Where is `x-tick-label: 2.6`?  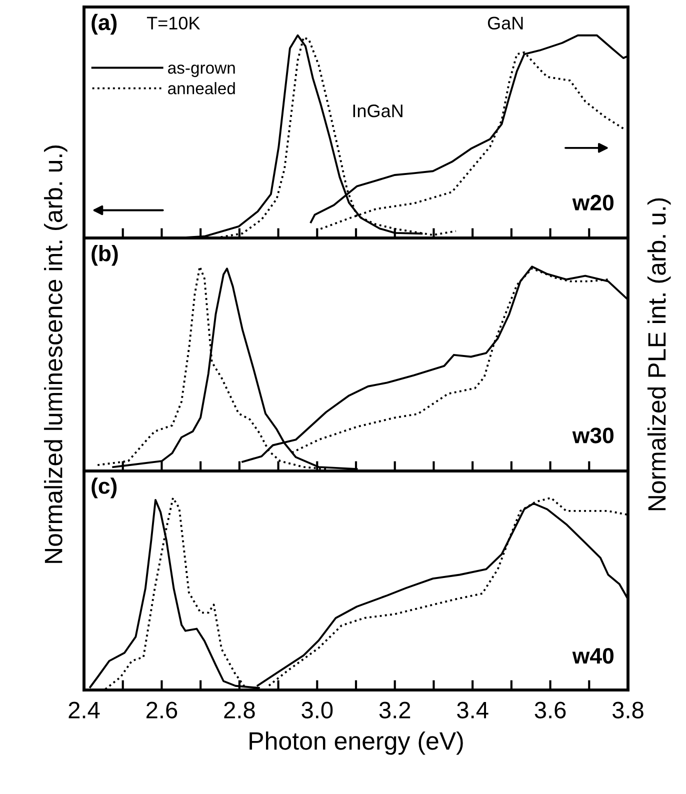 x-tick-label: 2.6 is located at coordinates (162, 710).